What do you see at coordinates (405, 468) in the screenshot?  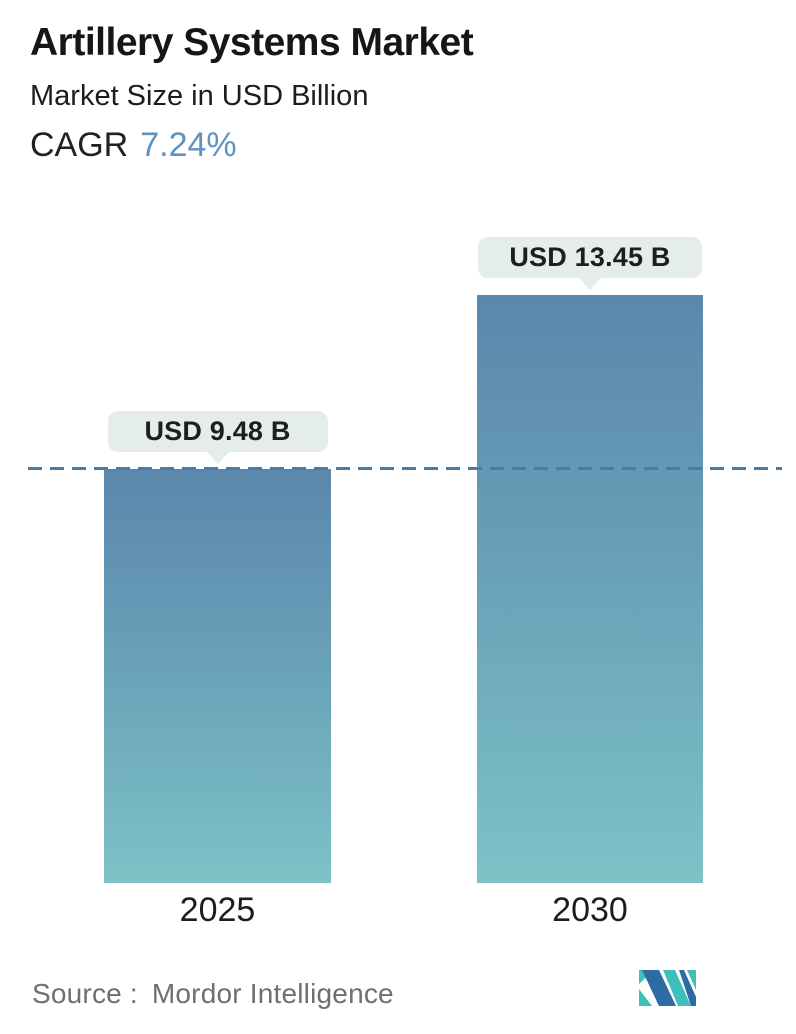 I see `reference-dashed-line` at bounding box center [405, 468].